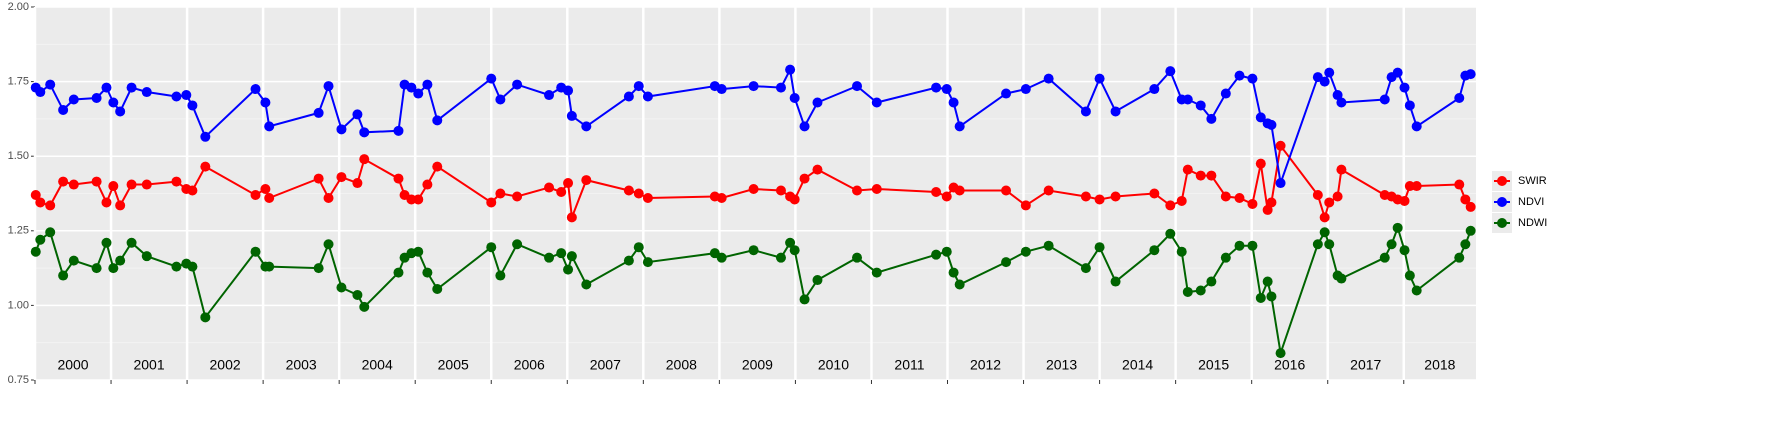 Image resolution: width=1773 pixels, height=447 pixels. What do you see at coordinates (1439, 365) in the screenshot?
I see `x-tick-label: 2018` at bounding box center [1439, 365].